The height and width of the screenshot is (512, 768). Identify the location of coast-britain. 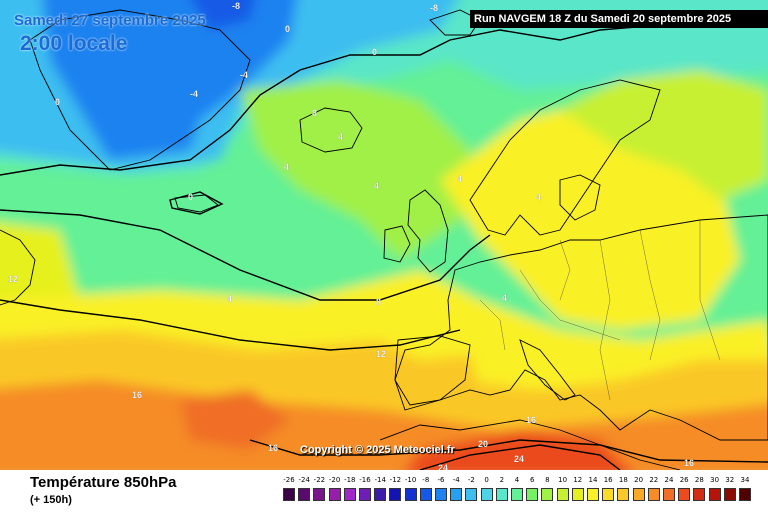
(428, 231).